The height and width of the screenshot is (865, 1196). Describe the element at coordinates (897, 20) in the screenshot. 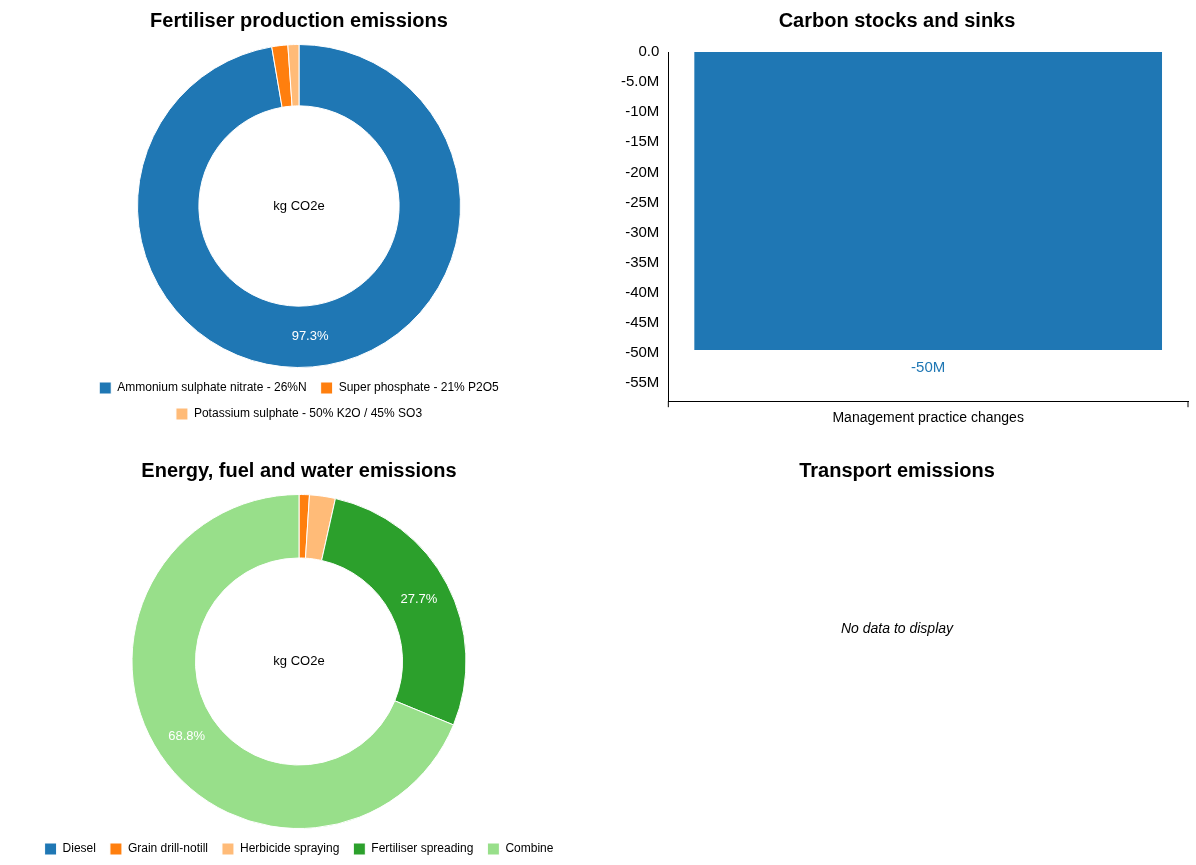

I see `chart-title: Carbon stocks and sinks` at that location.